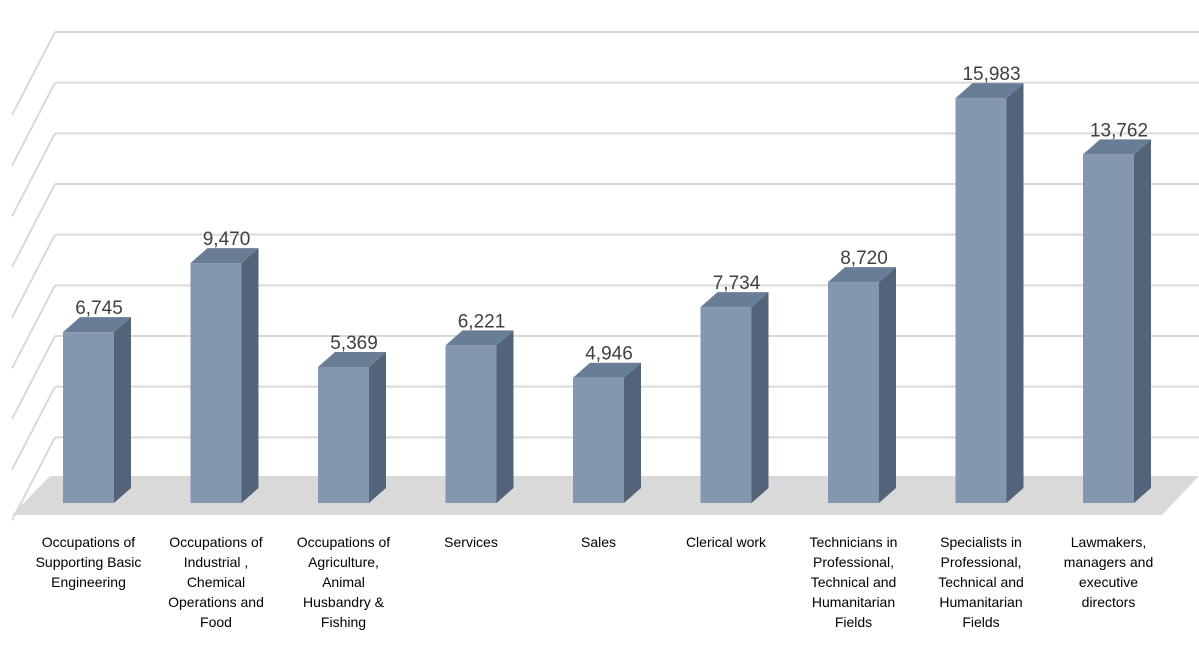  Describe the element at coordinates (598, 542) in the screenshot. I see `category-label: Sales` at that location.